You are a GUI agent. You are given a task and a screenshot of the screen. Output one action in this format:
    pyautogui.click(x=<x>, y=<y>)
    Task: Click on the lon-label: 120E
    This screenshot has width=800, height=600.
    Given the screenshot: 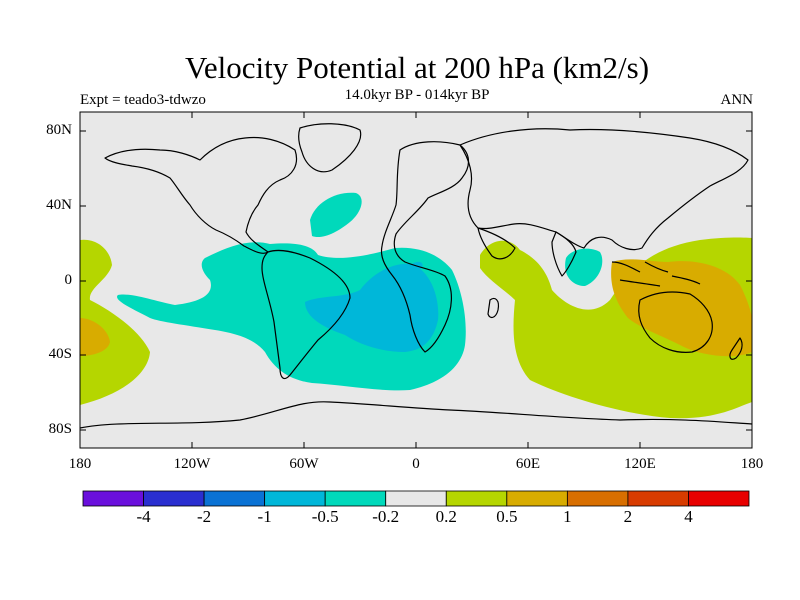 What is the action you would take?
    pyautogui.click(x=640, y=464)
    